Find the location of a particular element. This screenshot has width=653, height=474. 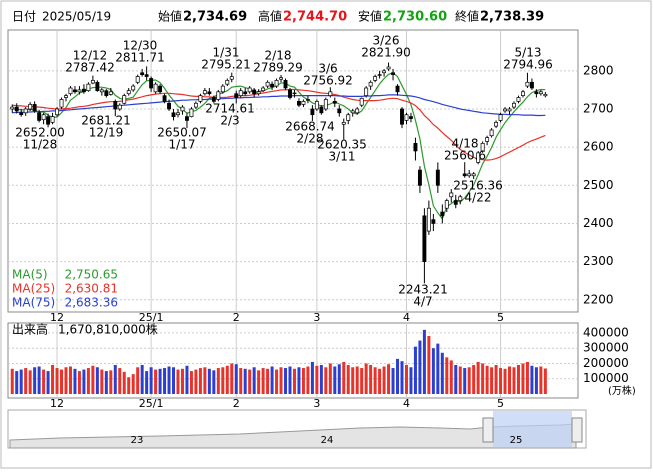

quote-name: 高値 is located at coordinates (270, 16).